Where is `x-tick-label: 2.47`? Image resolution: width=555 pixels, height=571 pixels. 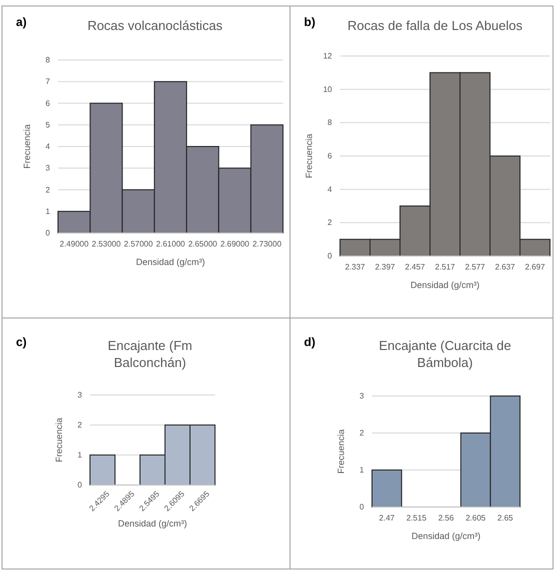
x-tick-label: 2.47 is located at coordinates (387, 518).